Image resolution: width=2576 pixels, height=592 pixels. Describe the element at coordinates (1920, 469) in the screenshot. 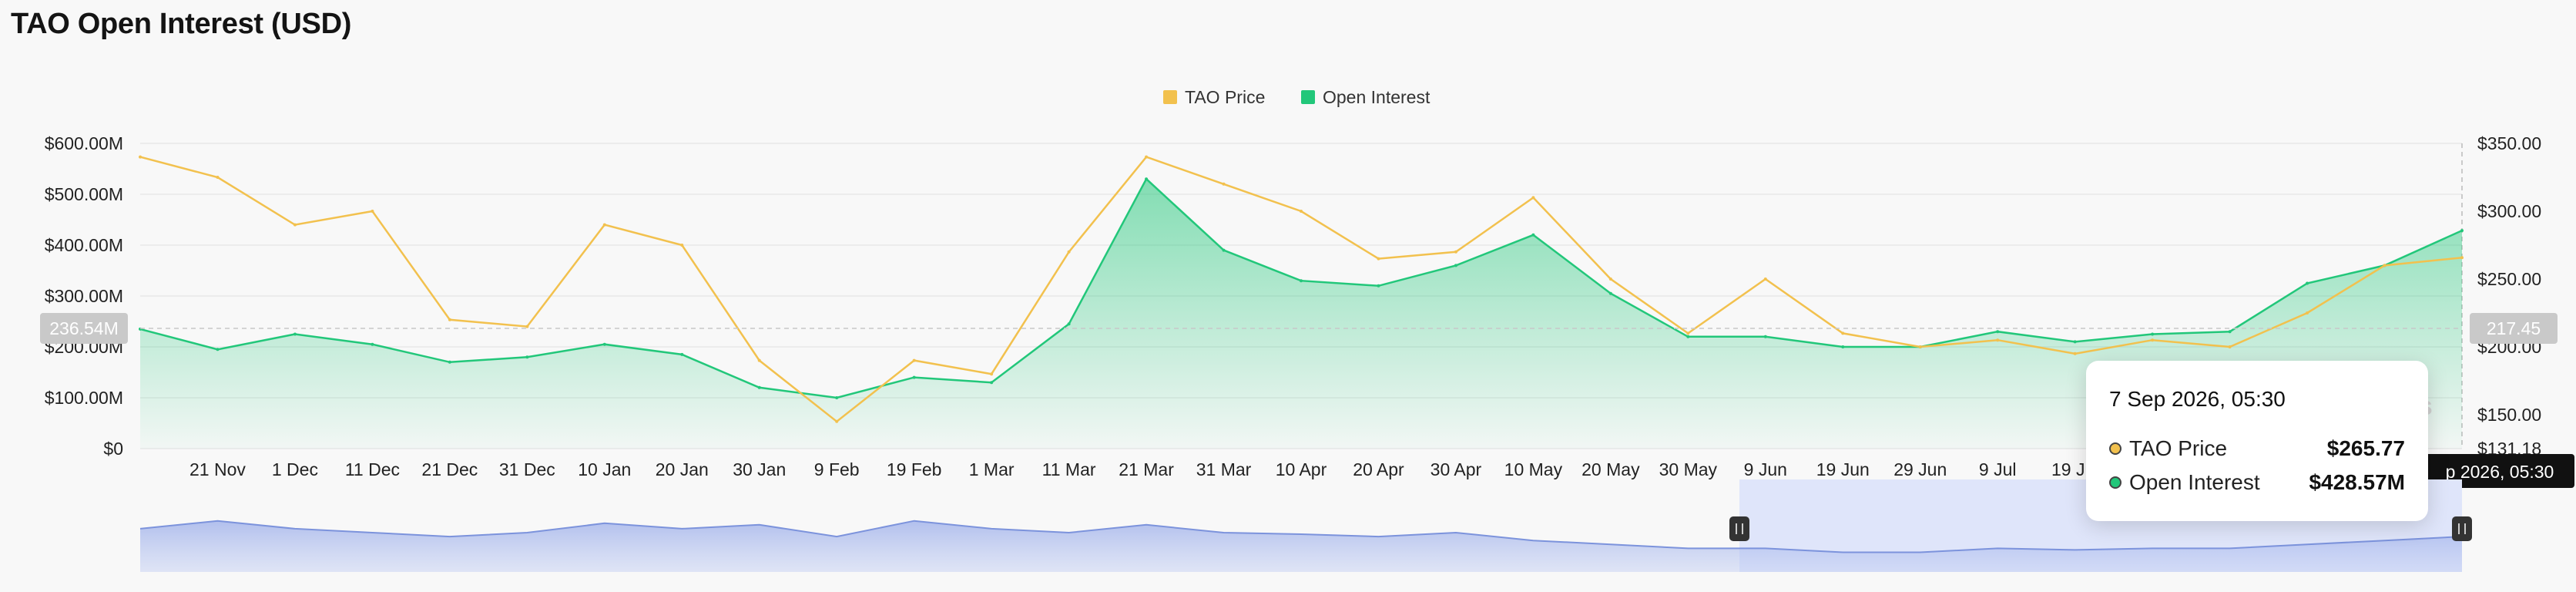

I see `x-tick: 29 Jun` at that location.